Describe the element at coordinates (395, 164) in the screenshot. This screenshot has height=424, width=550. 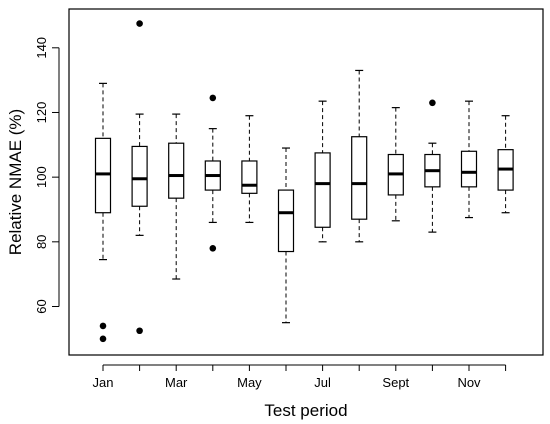
I see `box-sept` at that location.